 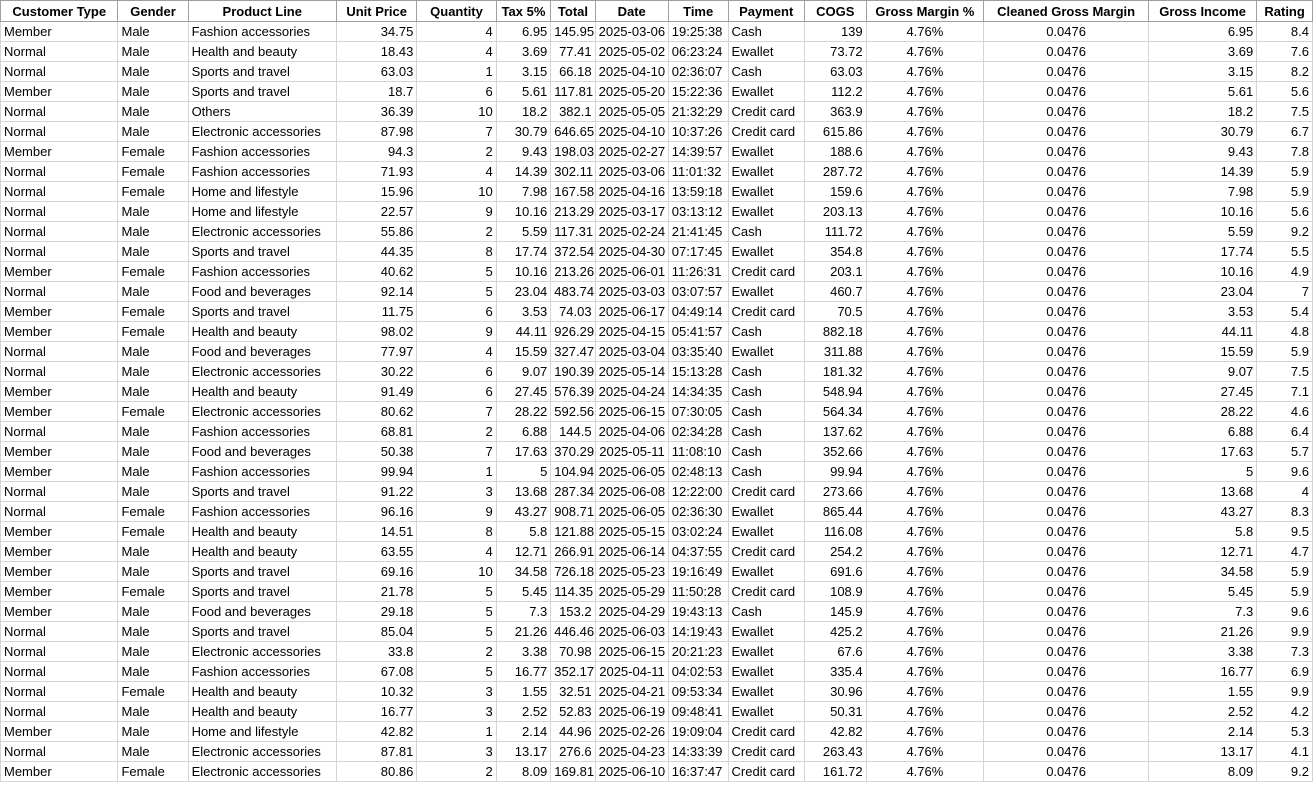 I want to click on column-header-payment: Payment, so click(x=766, y=11).